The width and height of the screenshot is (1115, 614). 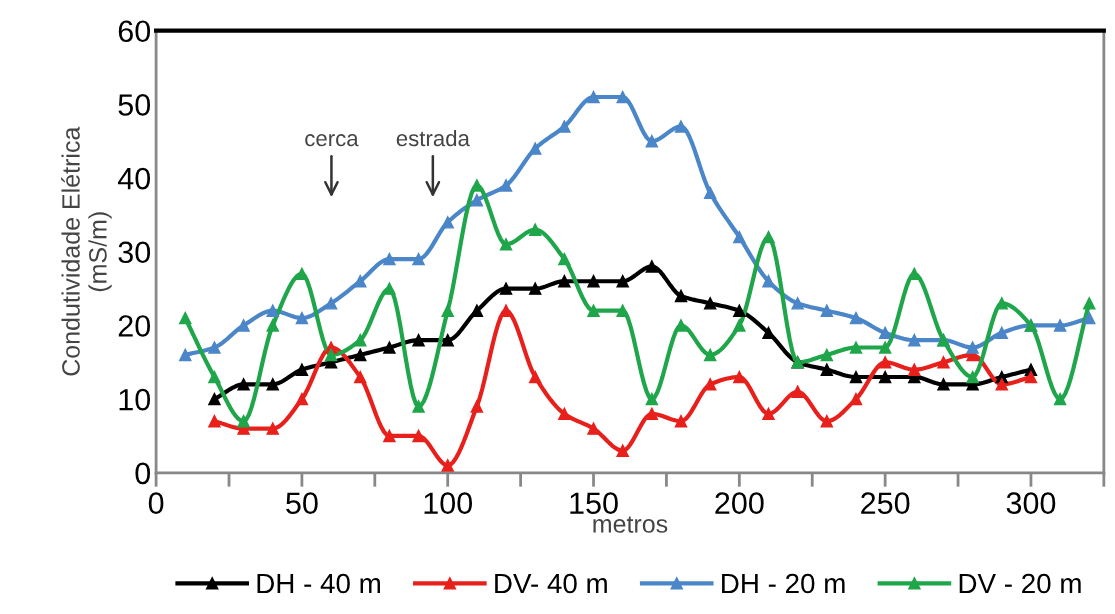 I want to click on y-tick-label: 30, so click(x=134, y=252).